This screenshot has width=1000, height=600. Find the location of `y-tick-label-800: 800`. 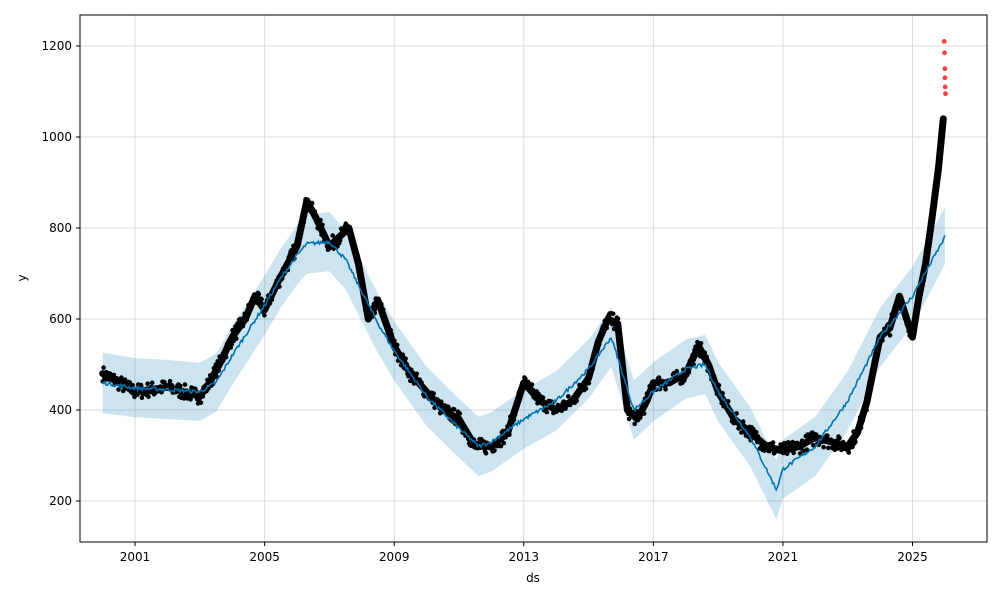

y-tick-label-800: 800 is located at coordinates (60, 228).